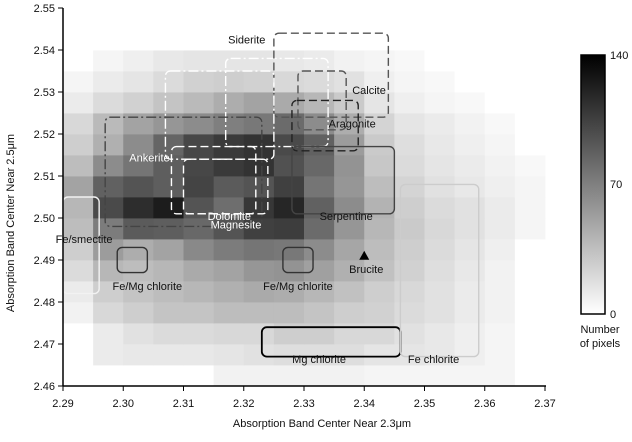  I want to click on mineral-region-label: Ankerite, so click(149, 158).